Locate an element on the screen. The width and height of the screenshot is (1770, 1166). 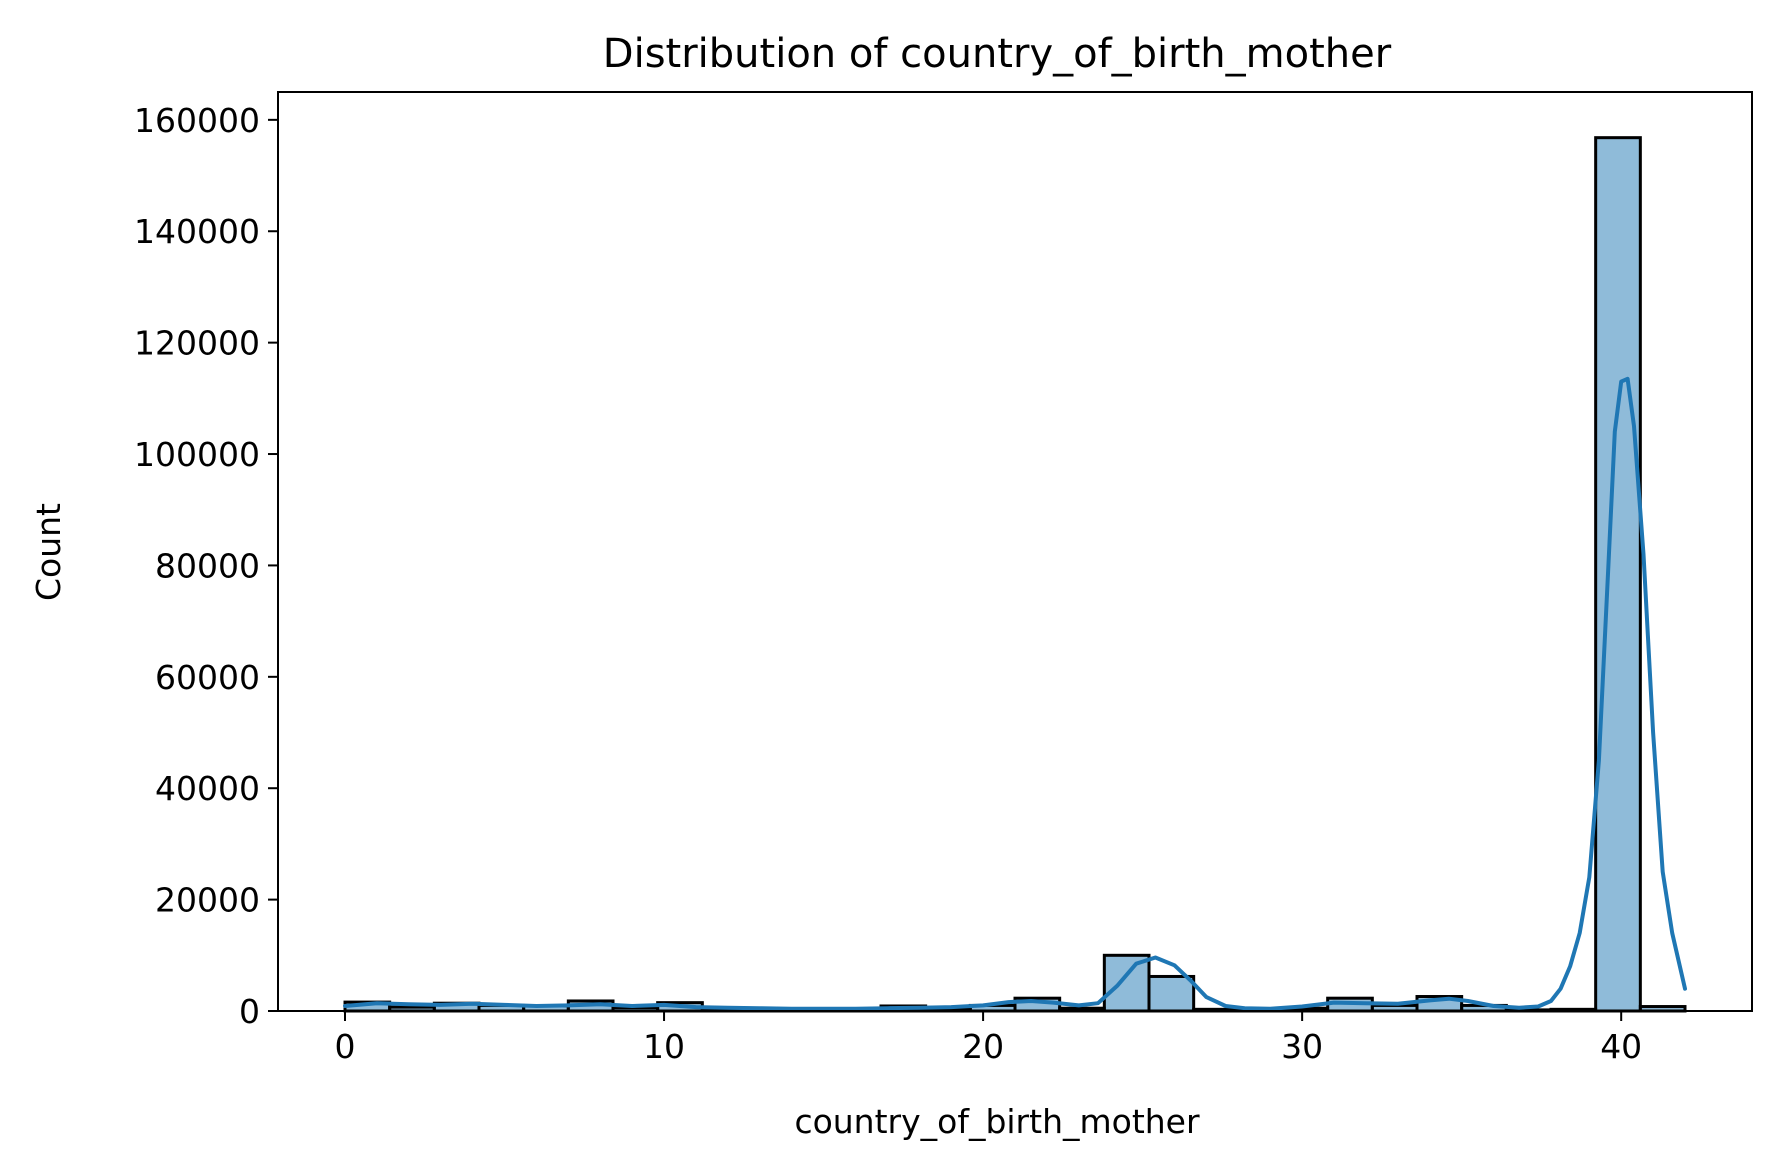
x-tick-label: 40 is located at coordinates (1621, 1046).